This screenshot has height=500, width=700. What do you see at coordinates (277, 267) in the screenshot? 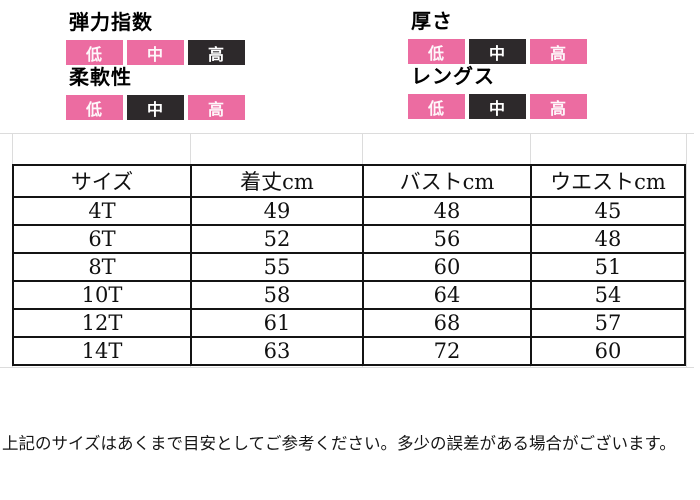
I see `table-cell: 55` at bounding box center [277, 267].